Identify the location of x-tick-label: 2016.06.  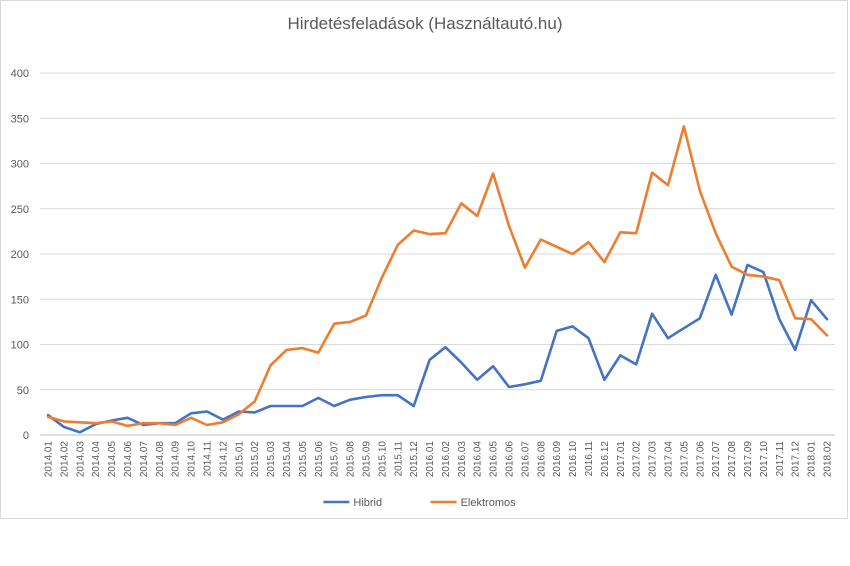
(510, 459).